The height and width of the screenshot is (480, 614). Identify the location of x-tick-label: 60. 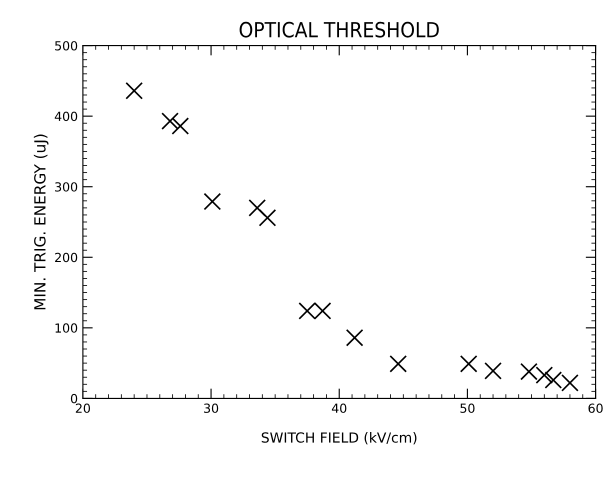
(595, 408).